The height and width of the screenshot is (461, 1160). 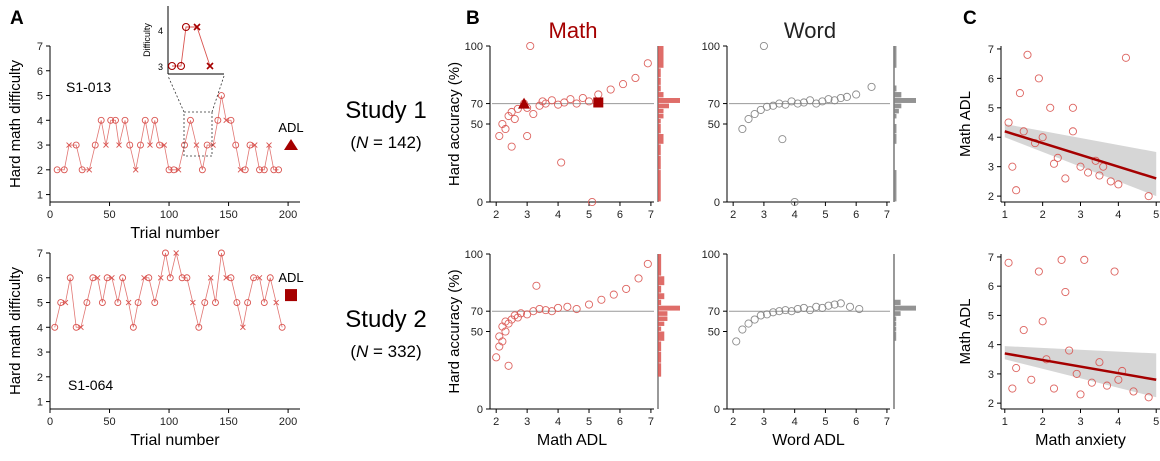 What do you see at coordinates (385, 142) in the screenshot?
I see `study-n-1: (N = 142)` at bounding box center [385, 142].